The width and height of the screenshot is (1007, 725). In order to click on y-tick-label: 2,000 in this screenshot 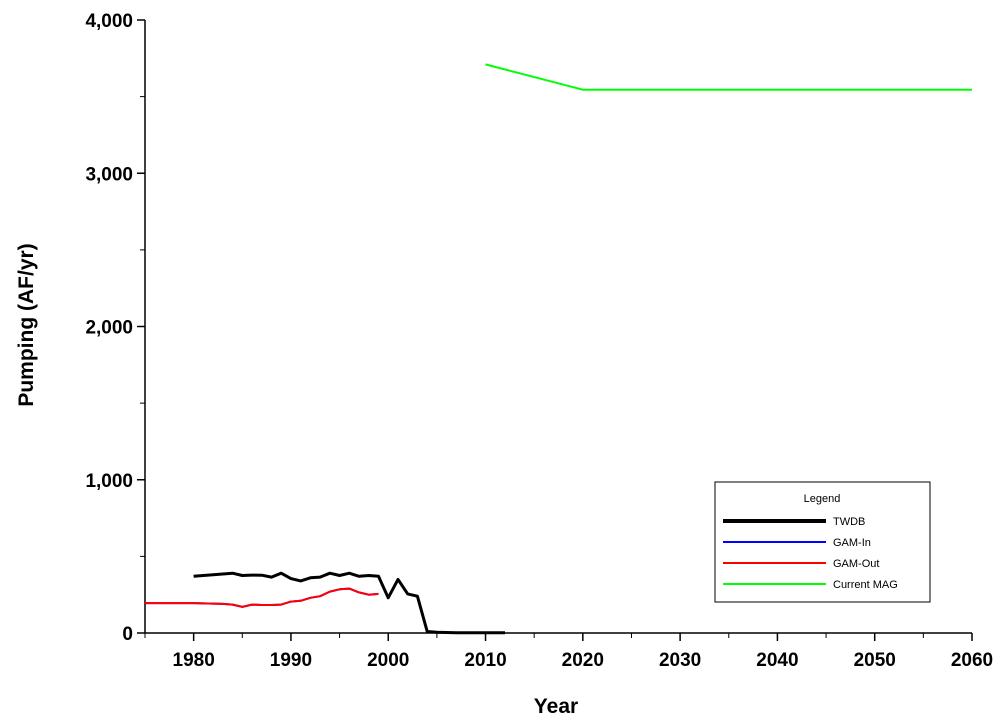, I will do `click(109, 328)`.